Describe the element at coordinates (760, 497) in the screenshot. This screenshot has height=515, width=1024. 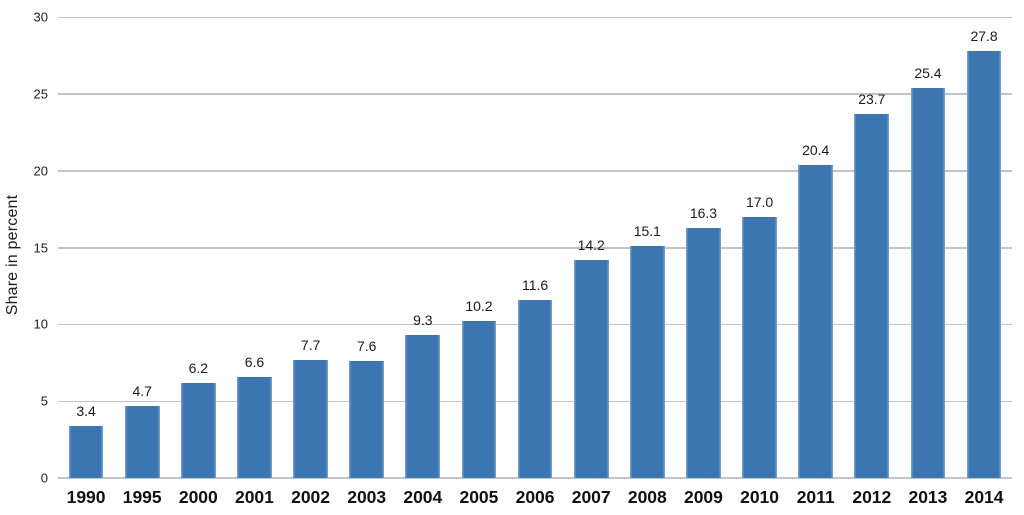
I see `x-tick-label: 2010` at that location.